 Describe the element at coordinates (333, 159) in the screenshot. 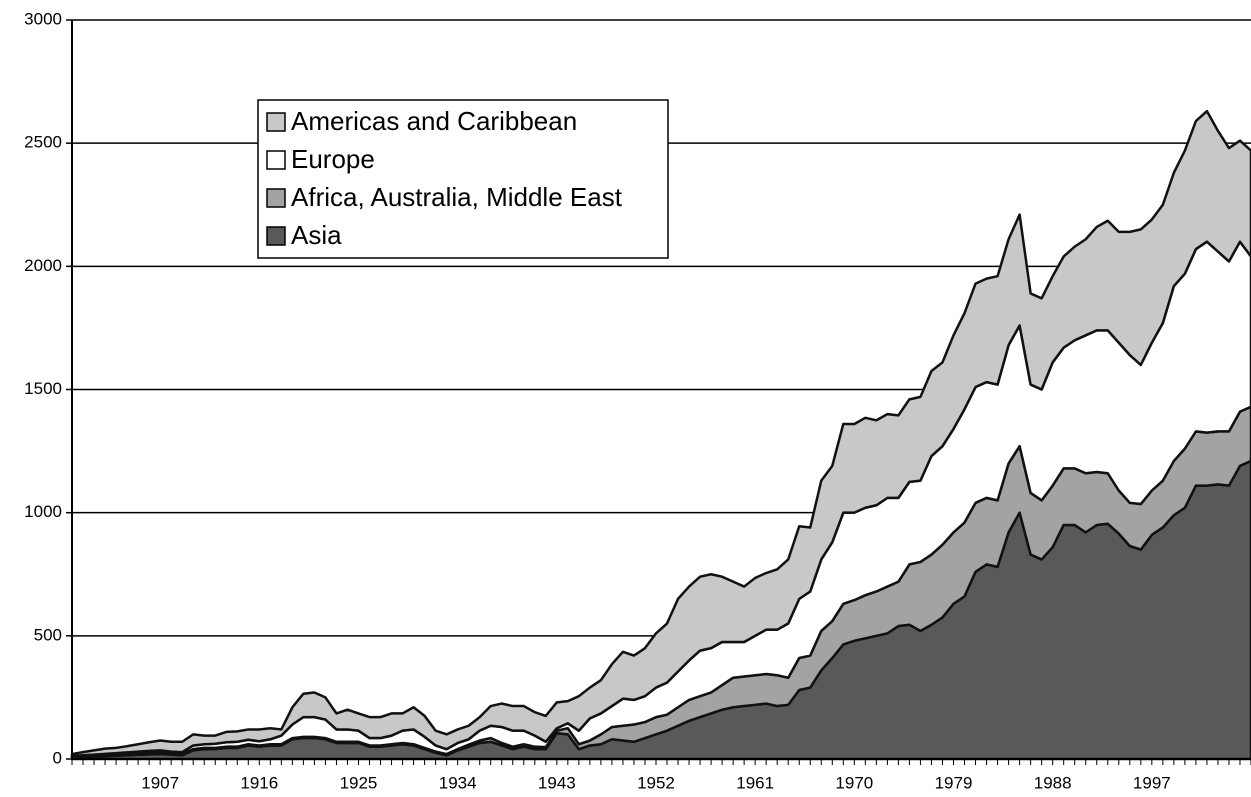

I see `legend-label: Europe` at that location.